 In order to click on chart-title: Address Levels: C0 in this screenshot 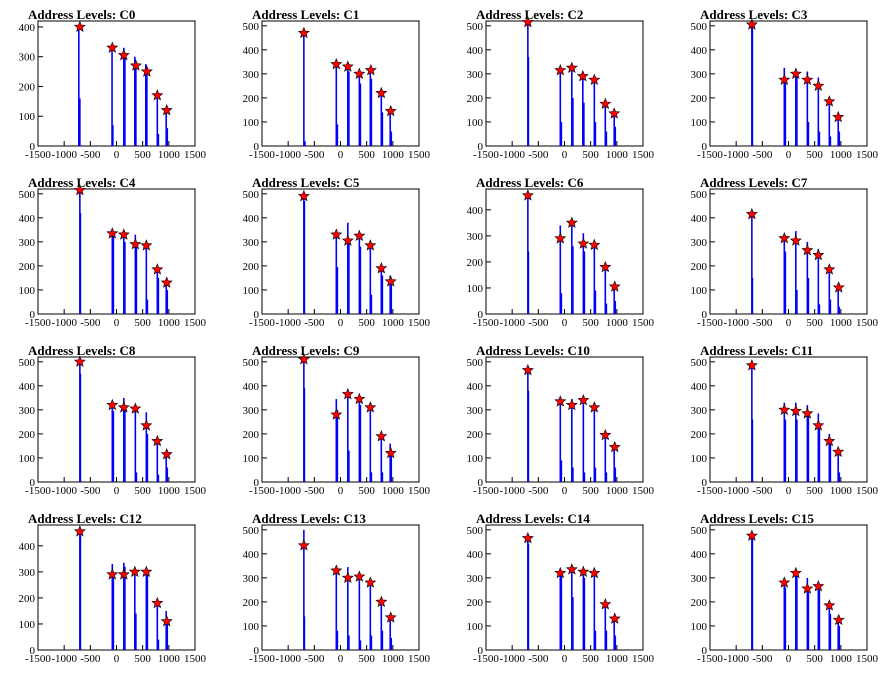, I will do `click(81, 14)`.